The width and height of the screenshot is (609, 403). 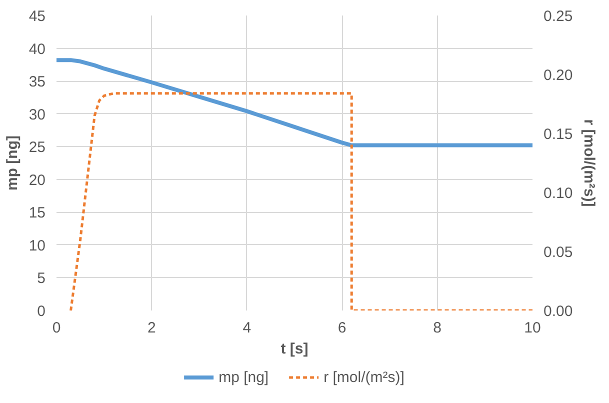 What do you see at coordinates (558, 311) in the screenshot?
I see `y2-tick-label: 0.00` at bounding box center [558, 311].